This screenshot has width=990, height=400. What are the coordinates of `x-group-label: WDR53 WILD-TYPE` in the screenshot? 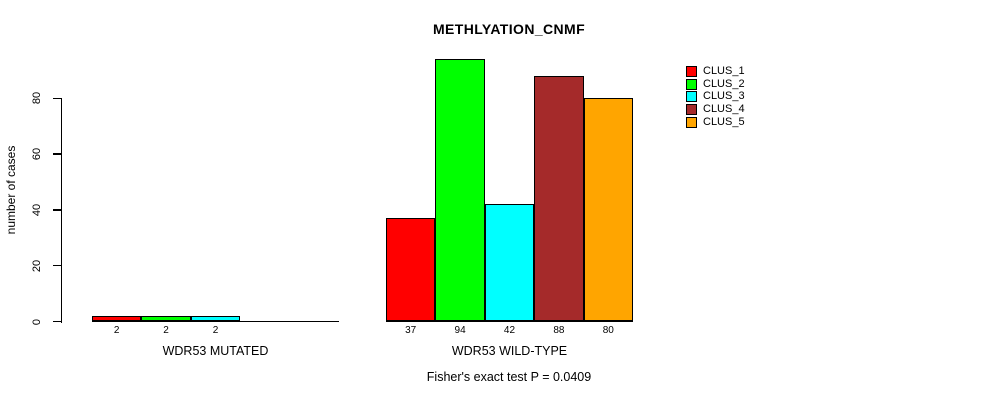 It's located at (509, 351).